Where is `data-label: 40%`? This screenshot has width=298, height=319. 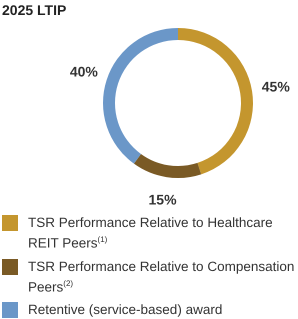
data-label: 40% is located at coordinates (84, 71).